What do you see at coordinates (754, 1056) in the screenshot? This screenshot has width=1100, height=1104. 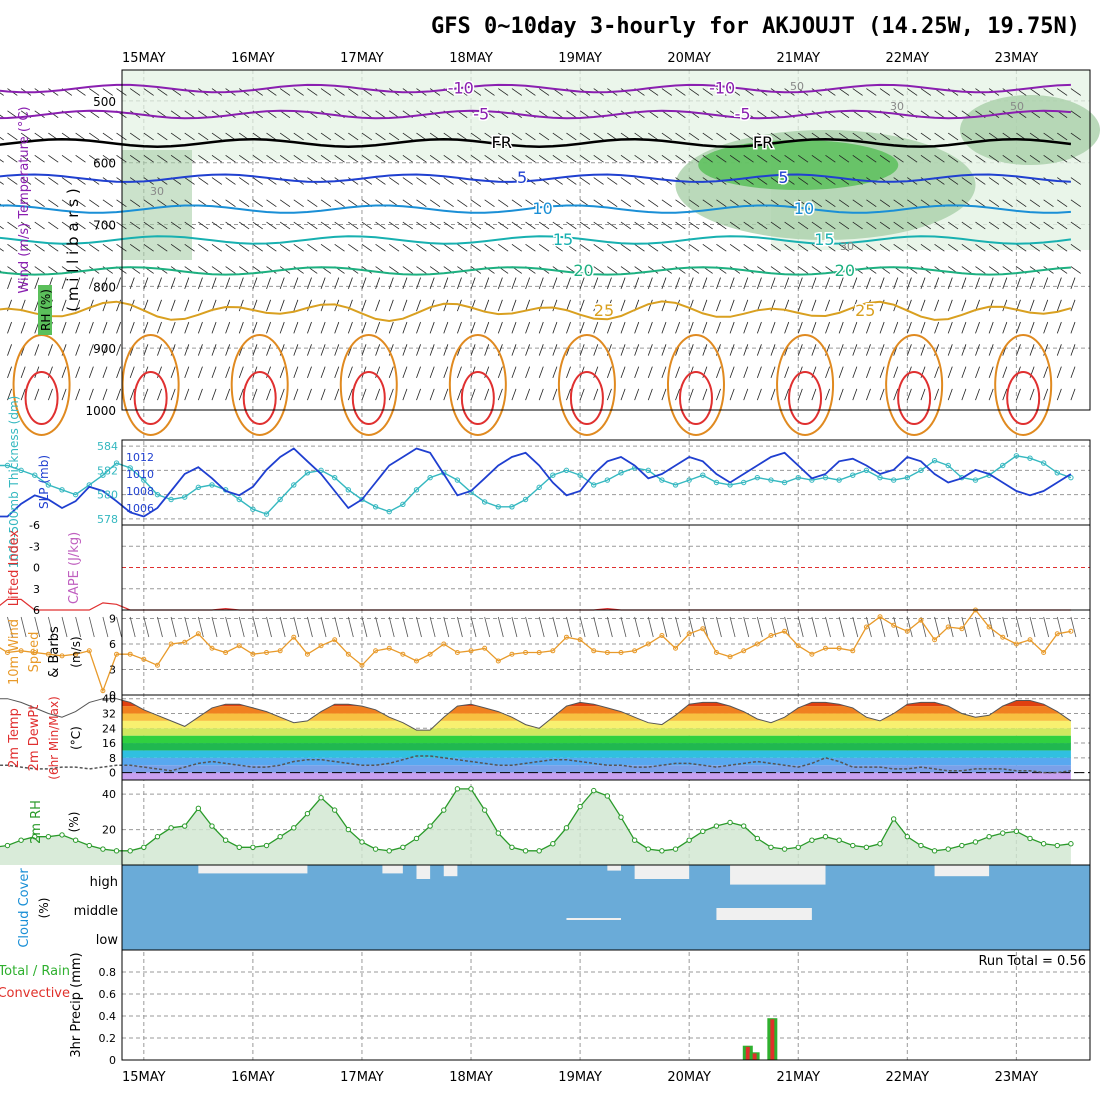 I see `precip-conv-bar` at bounding box center [754, 1056].